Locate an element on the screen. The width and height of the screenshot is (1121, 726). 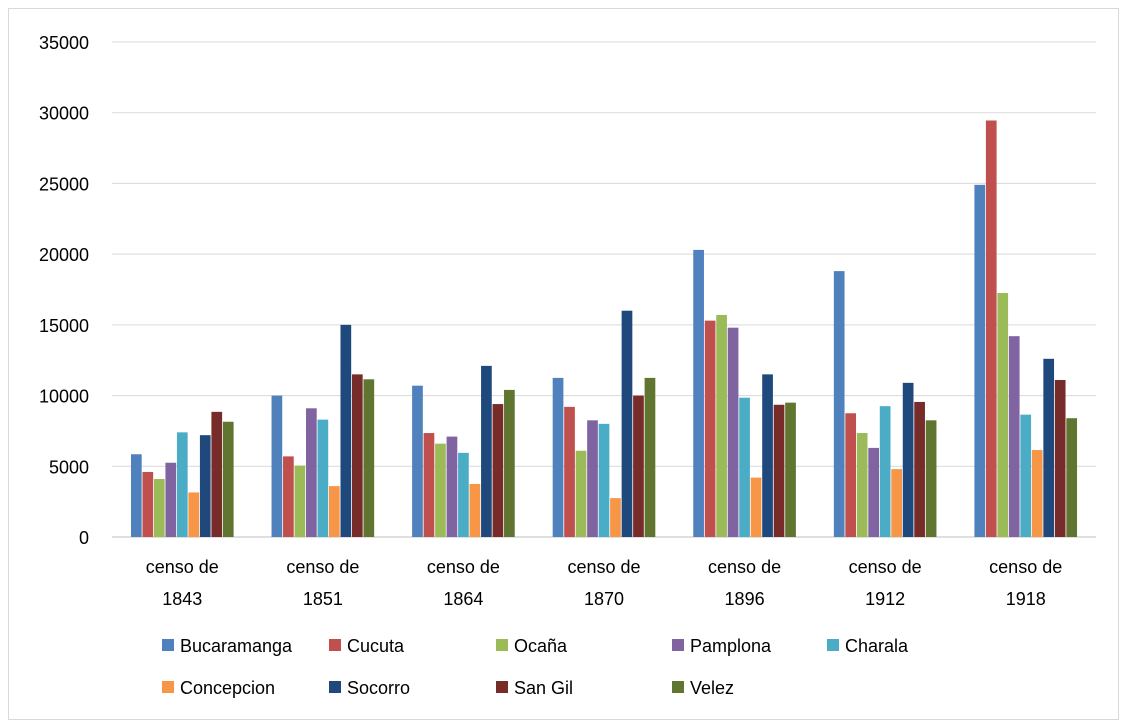
y-tick-label: 25000 is located at coordinates (64, 184).